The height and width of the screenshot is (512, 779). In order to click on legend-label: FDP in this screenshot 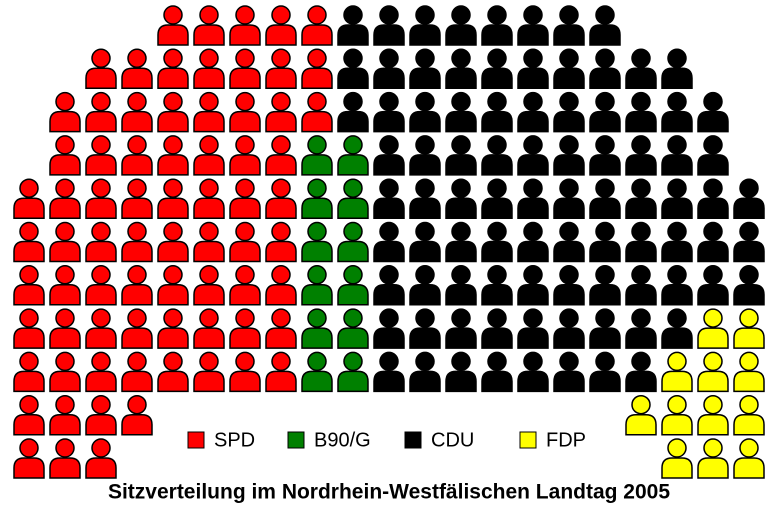, I will do `click(566, 440)`.